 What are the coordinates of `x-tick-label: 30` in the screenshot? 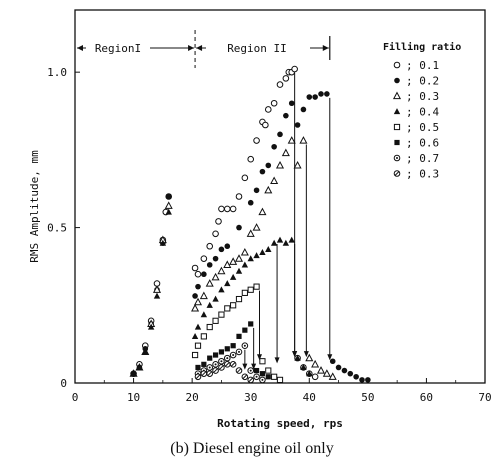 It's located at (250, 397).